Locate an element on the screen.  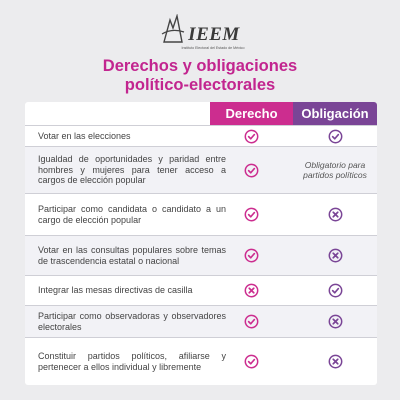
obligacion-cell: Obligatorio para partidos políticos is located at coordinates (335, 170).